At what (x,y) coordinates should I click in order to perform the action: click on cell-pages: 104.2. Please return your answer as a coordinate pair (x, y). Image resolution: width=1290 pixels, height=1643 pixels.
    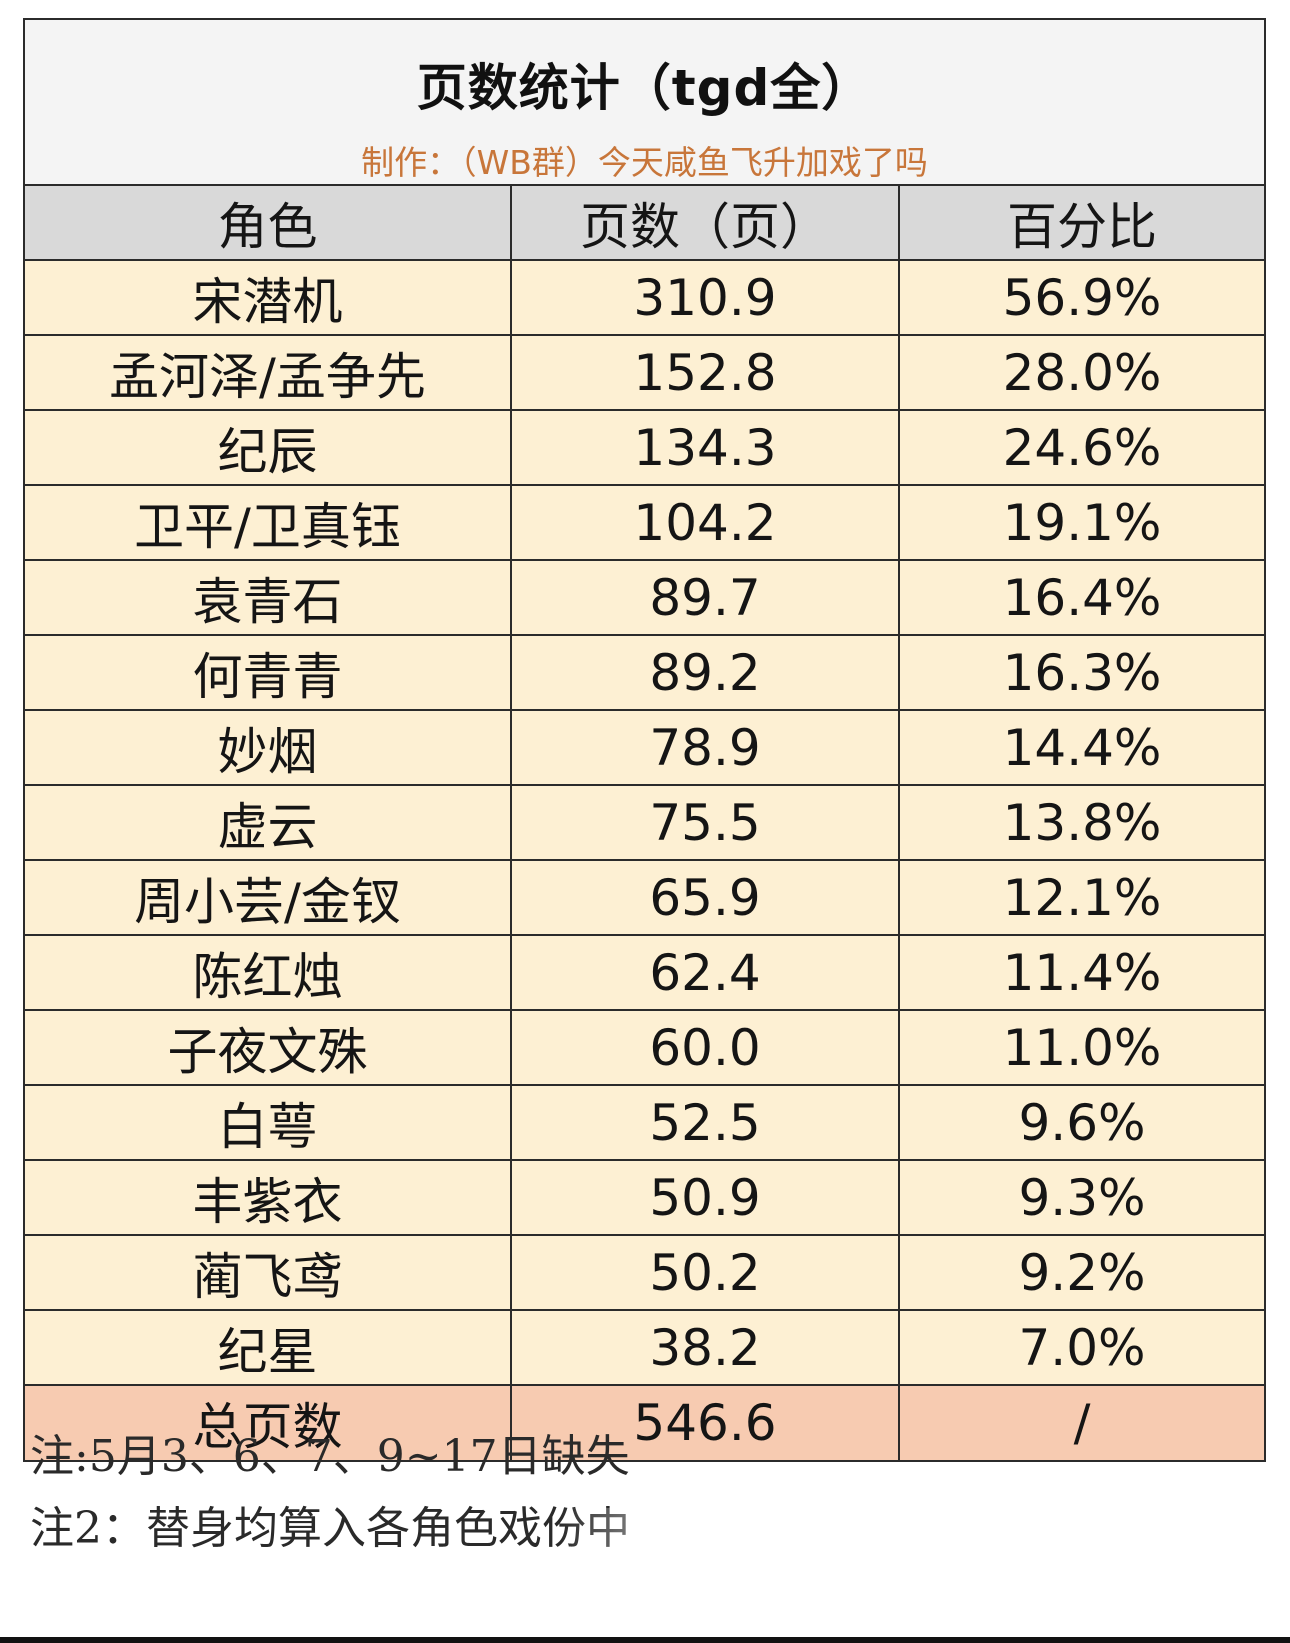
    Looking at the image, I should click on (705, 522).